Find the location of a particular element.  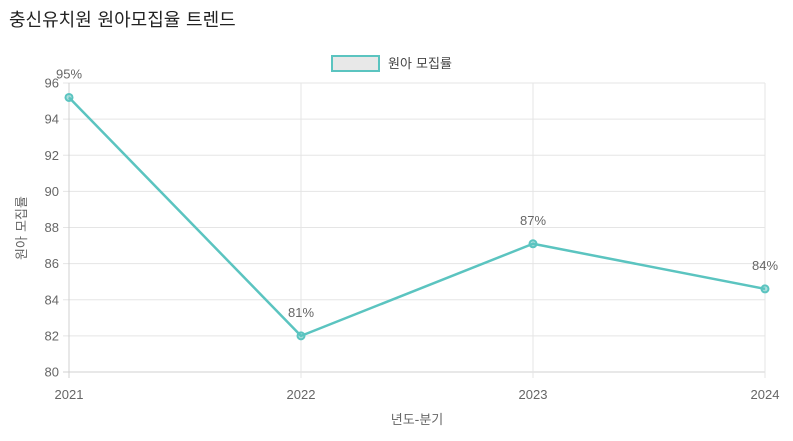

y-tick-label: 82 is located at coordinates (52, 335).